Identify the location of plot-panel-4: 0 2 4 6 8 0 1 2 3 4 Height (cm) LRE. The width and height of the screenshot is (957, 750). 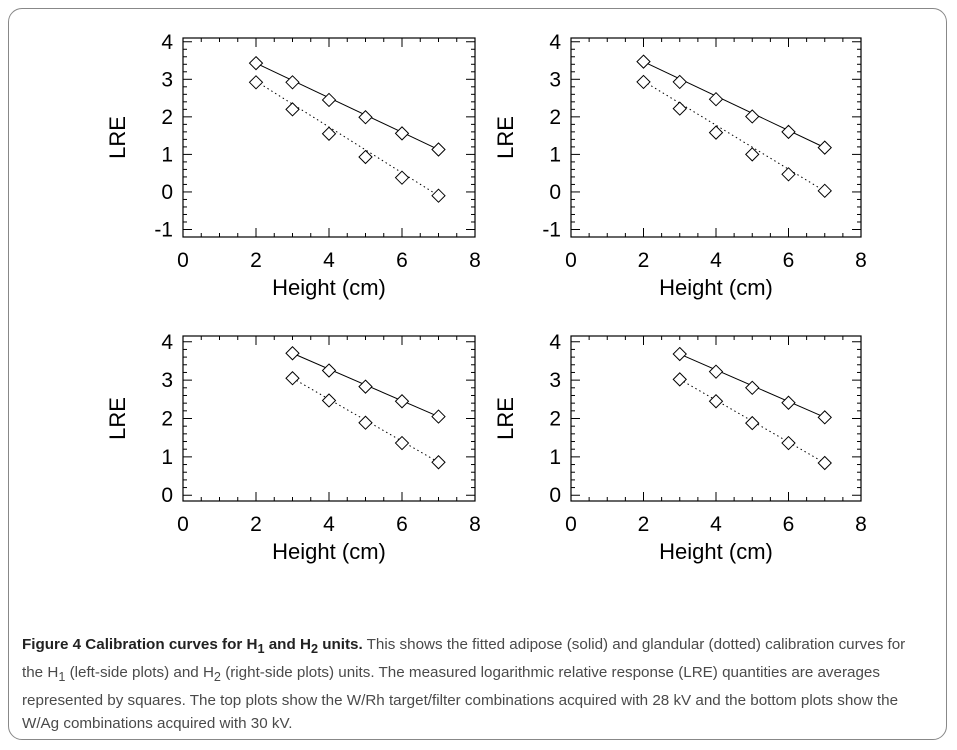
(680, 447).